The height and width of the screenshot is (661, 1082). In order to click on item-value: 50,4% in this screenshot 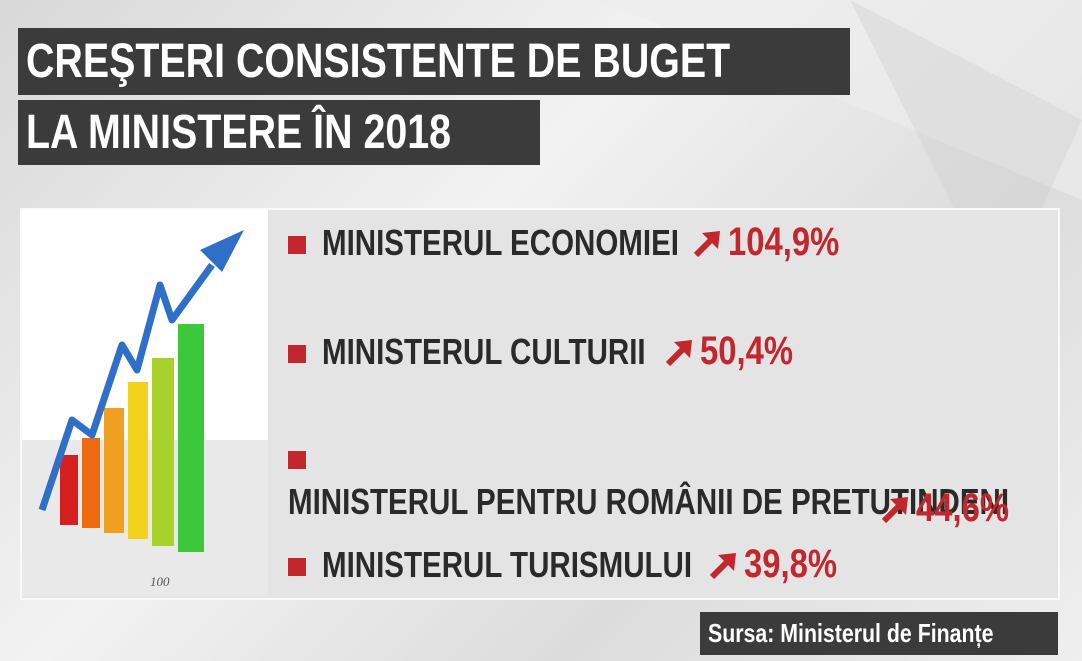, I will do `click(738, 351)`.